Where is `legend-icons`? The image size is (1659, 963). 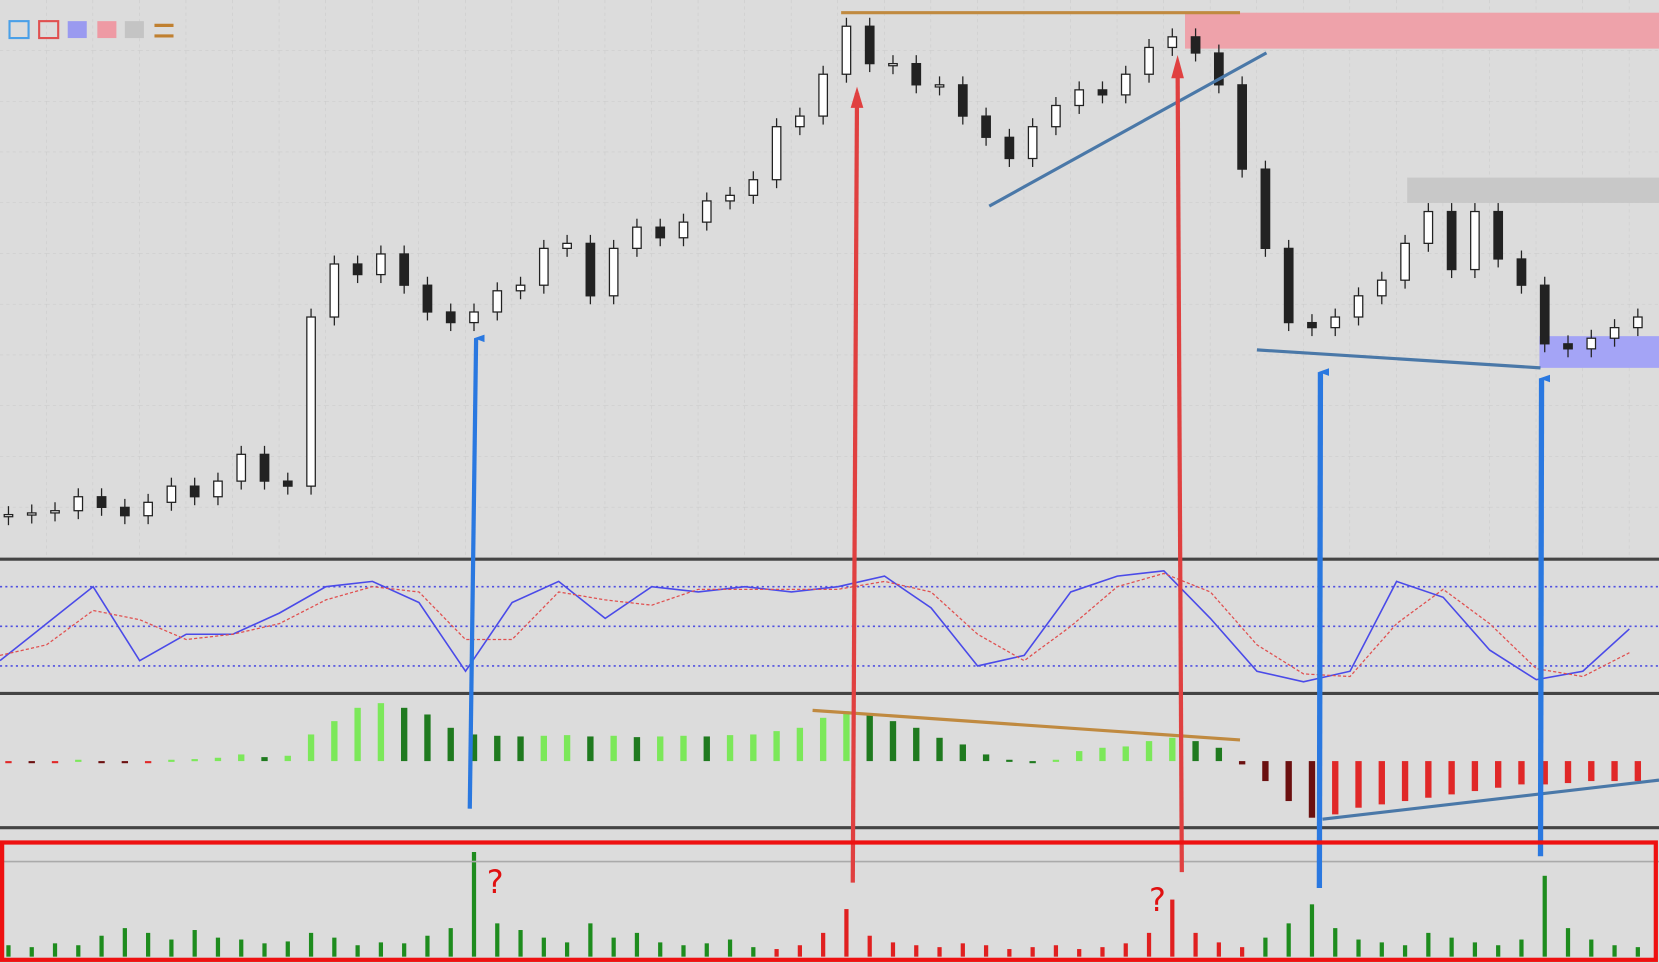
legend-icons is located at coordinates (91, 30).